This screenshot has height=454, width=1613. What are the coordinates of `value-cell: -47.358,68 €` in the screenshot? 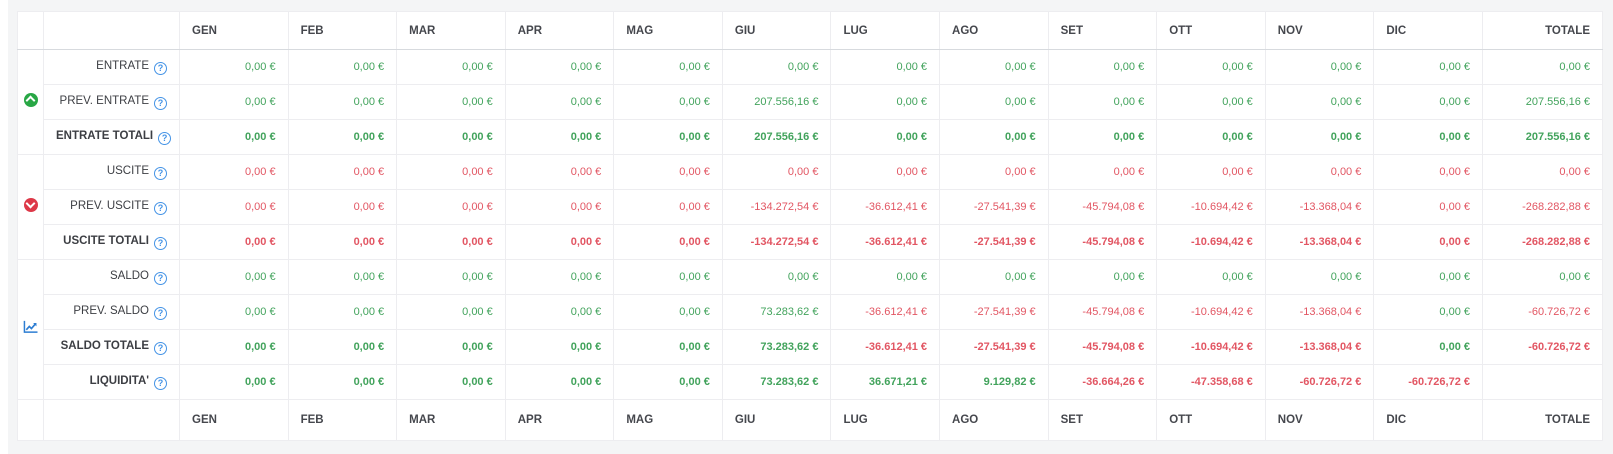 It's located at (1211, 382).